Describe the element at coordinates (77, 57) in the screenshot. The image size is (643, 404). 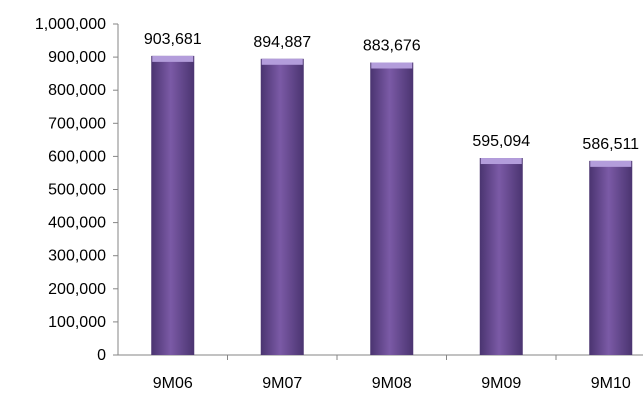
I see `y-tick-label: 900,000` at that location.